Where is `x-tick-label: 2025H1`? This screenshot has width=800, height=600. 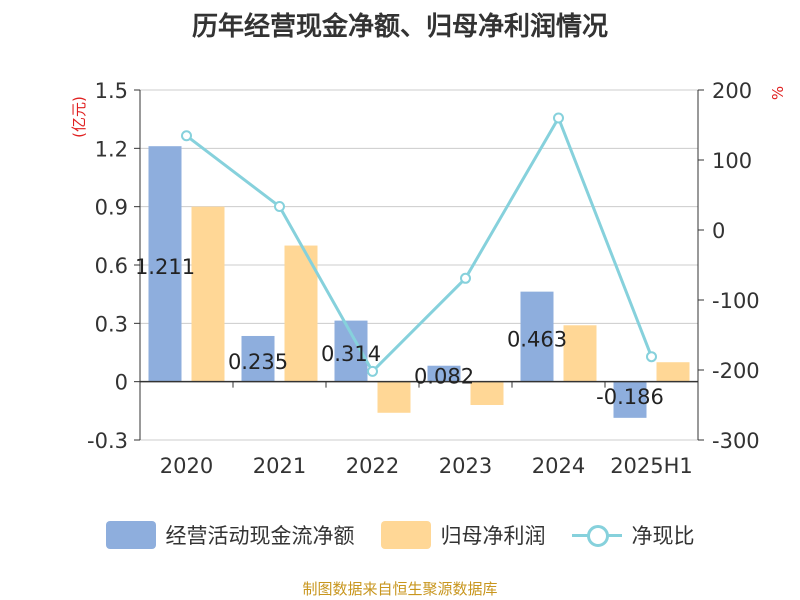 x-tick-label: 2025H1 is located at coordinates (651, 466).